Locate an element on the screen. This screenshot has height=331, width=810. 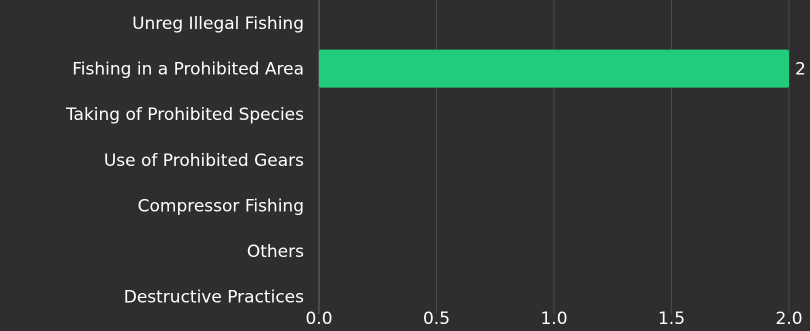
category-label: Destructive Practices is located at coordinates (214, 298).